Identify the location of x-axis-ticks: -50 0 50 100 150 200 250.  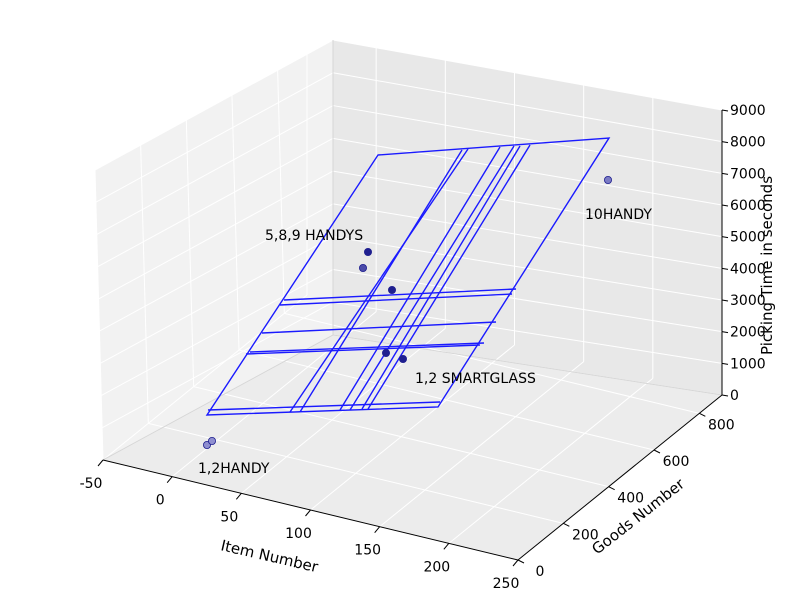
(299, 525).